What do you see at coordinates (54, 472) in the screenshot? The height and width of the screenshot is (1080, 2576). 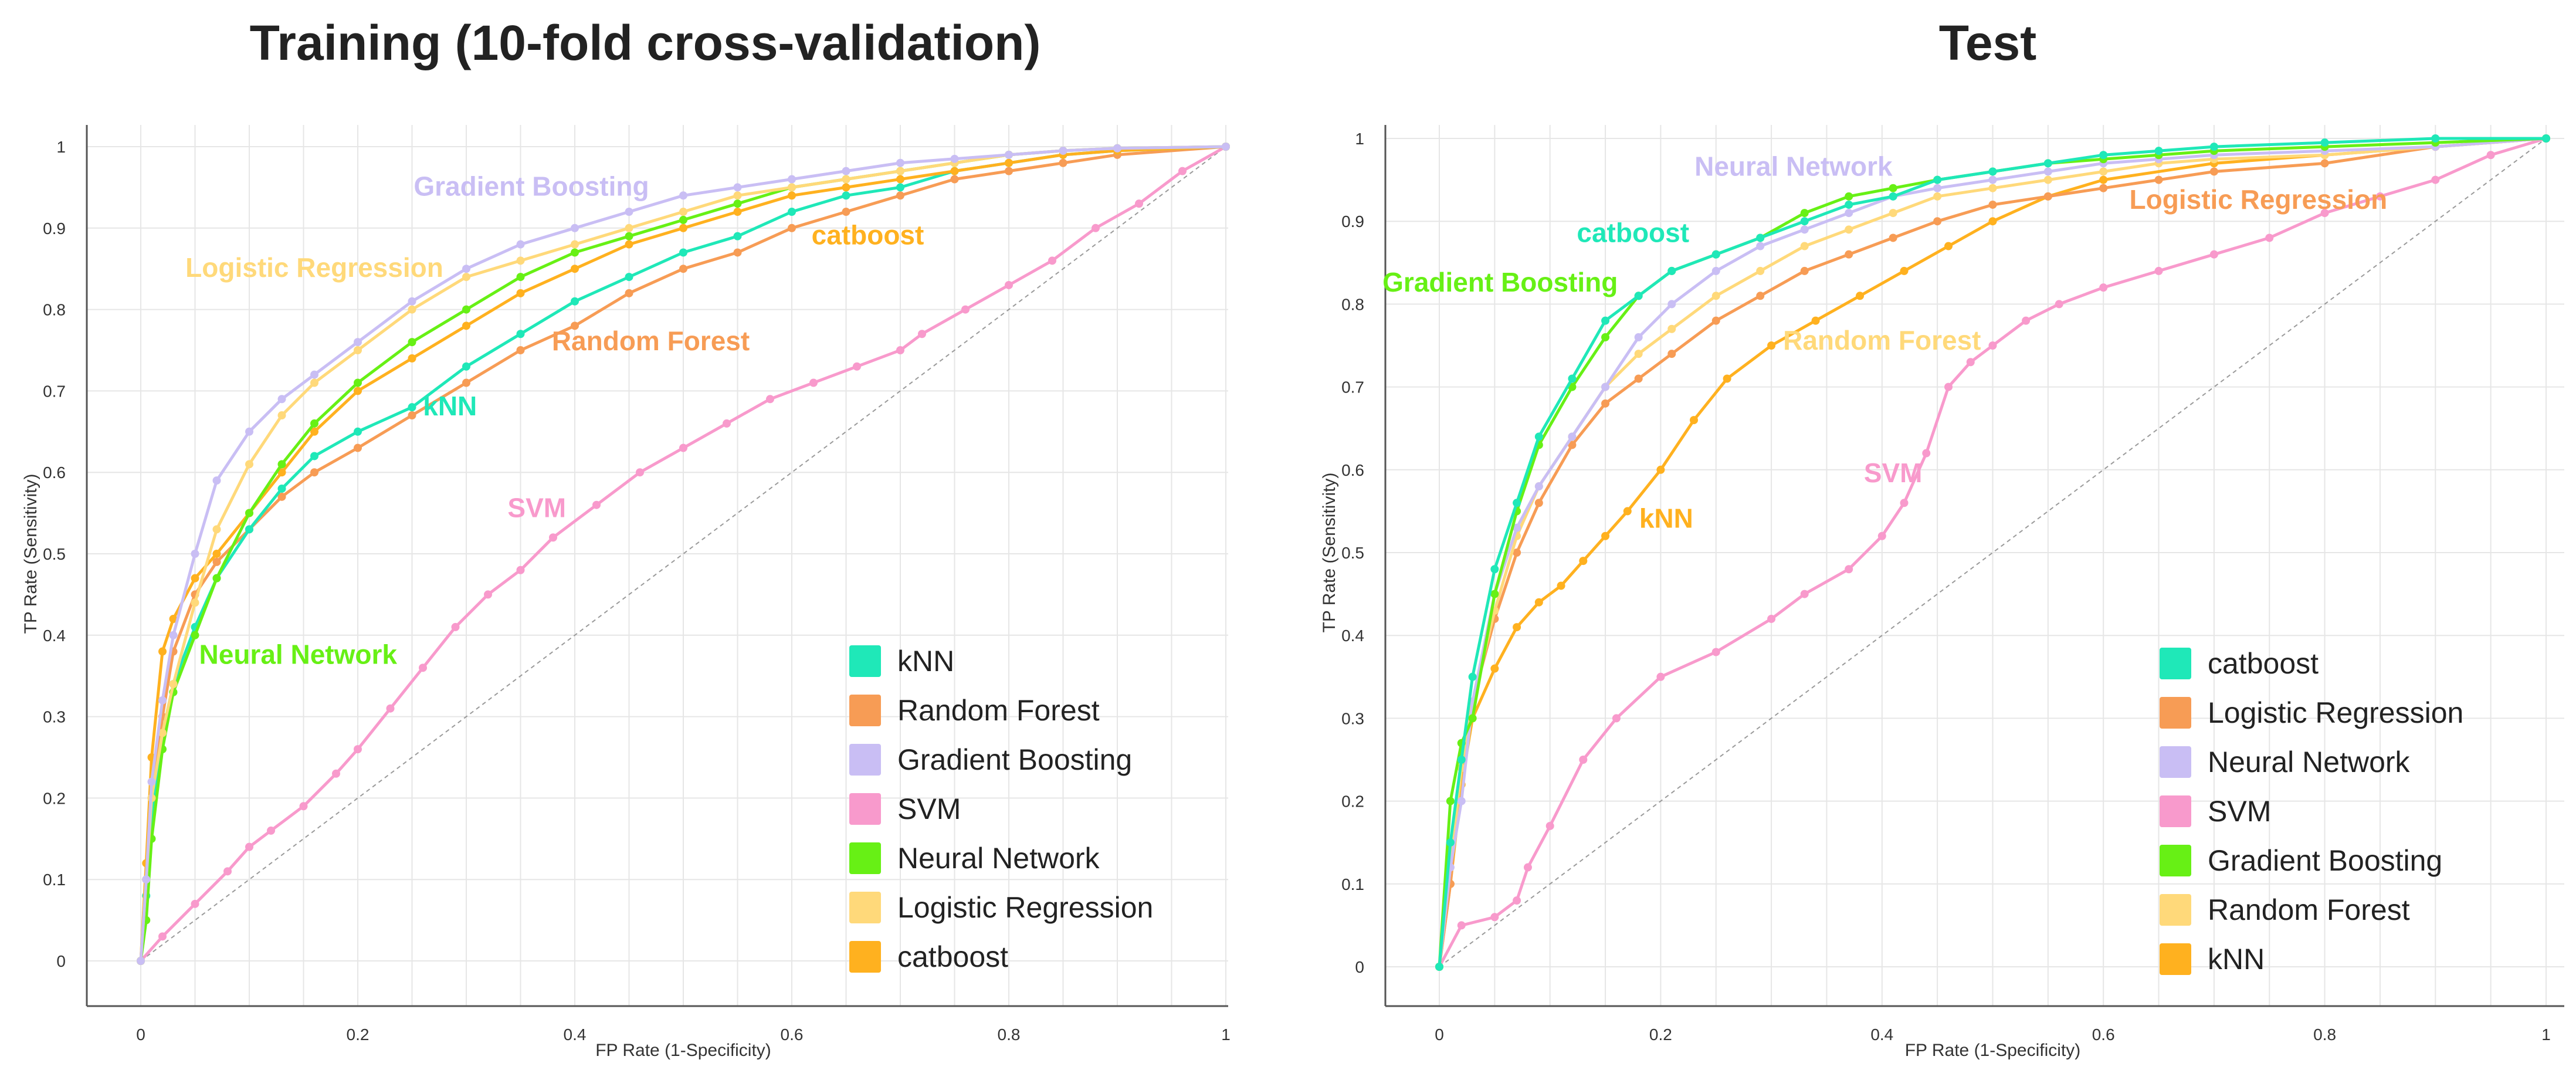 I see `train-y-tick-label: 0.6` at bounding box center [54, 472].